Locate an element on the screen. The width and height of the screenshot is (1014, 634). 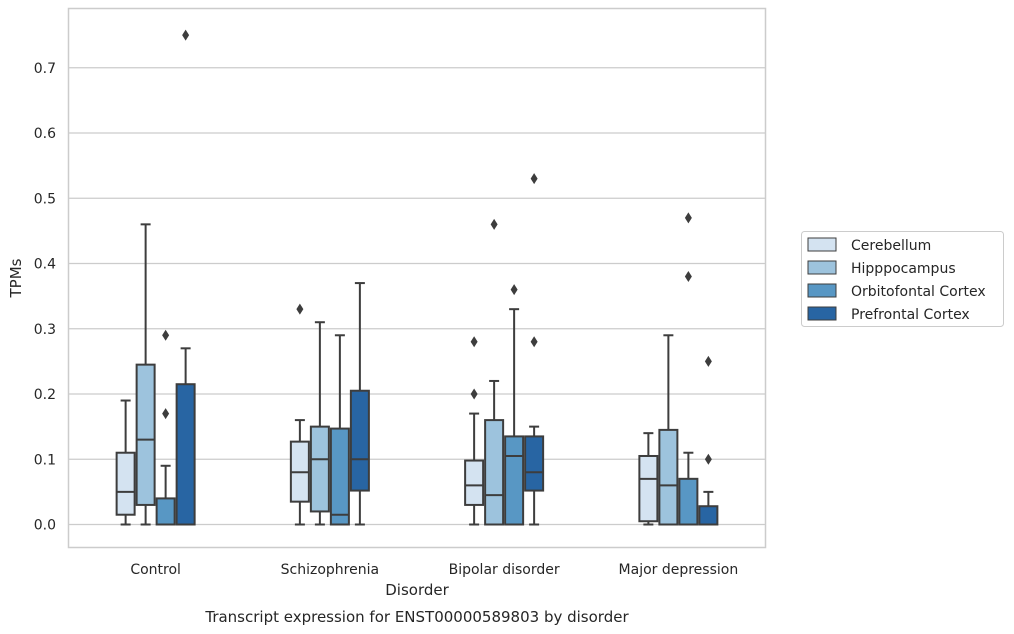
legend-label: Cerebellum is located at coordinates (891, 246).